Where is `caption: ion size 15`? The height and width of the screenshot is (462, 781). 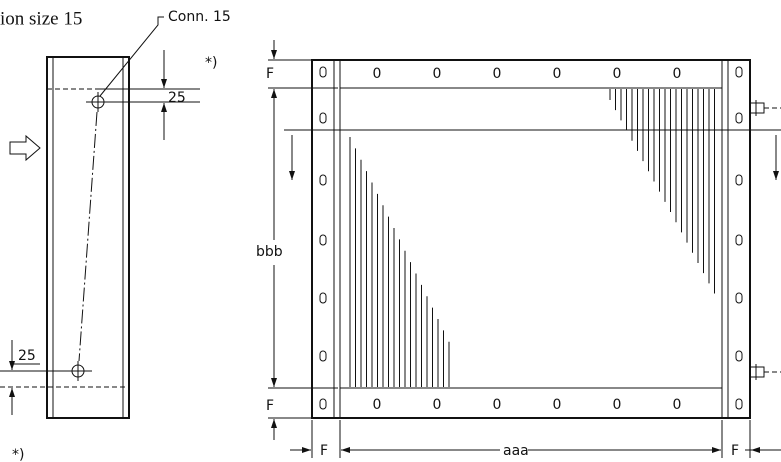
caption: ion size 15 is located at coordinates (41, 18).